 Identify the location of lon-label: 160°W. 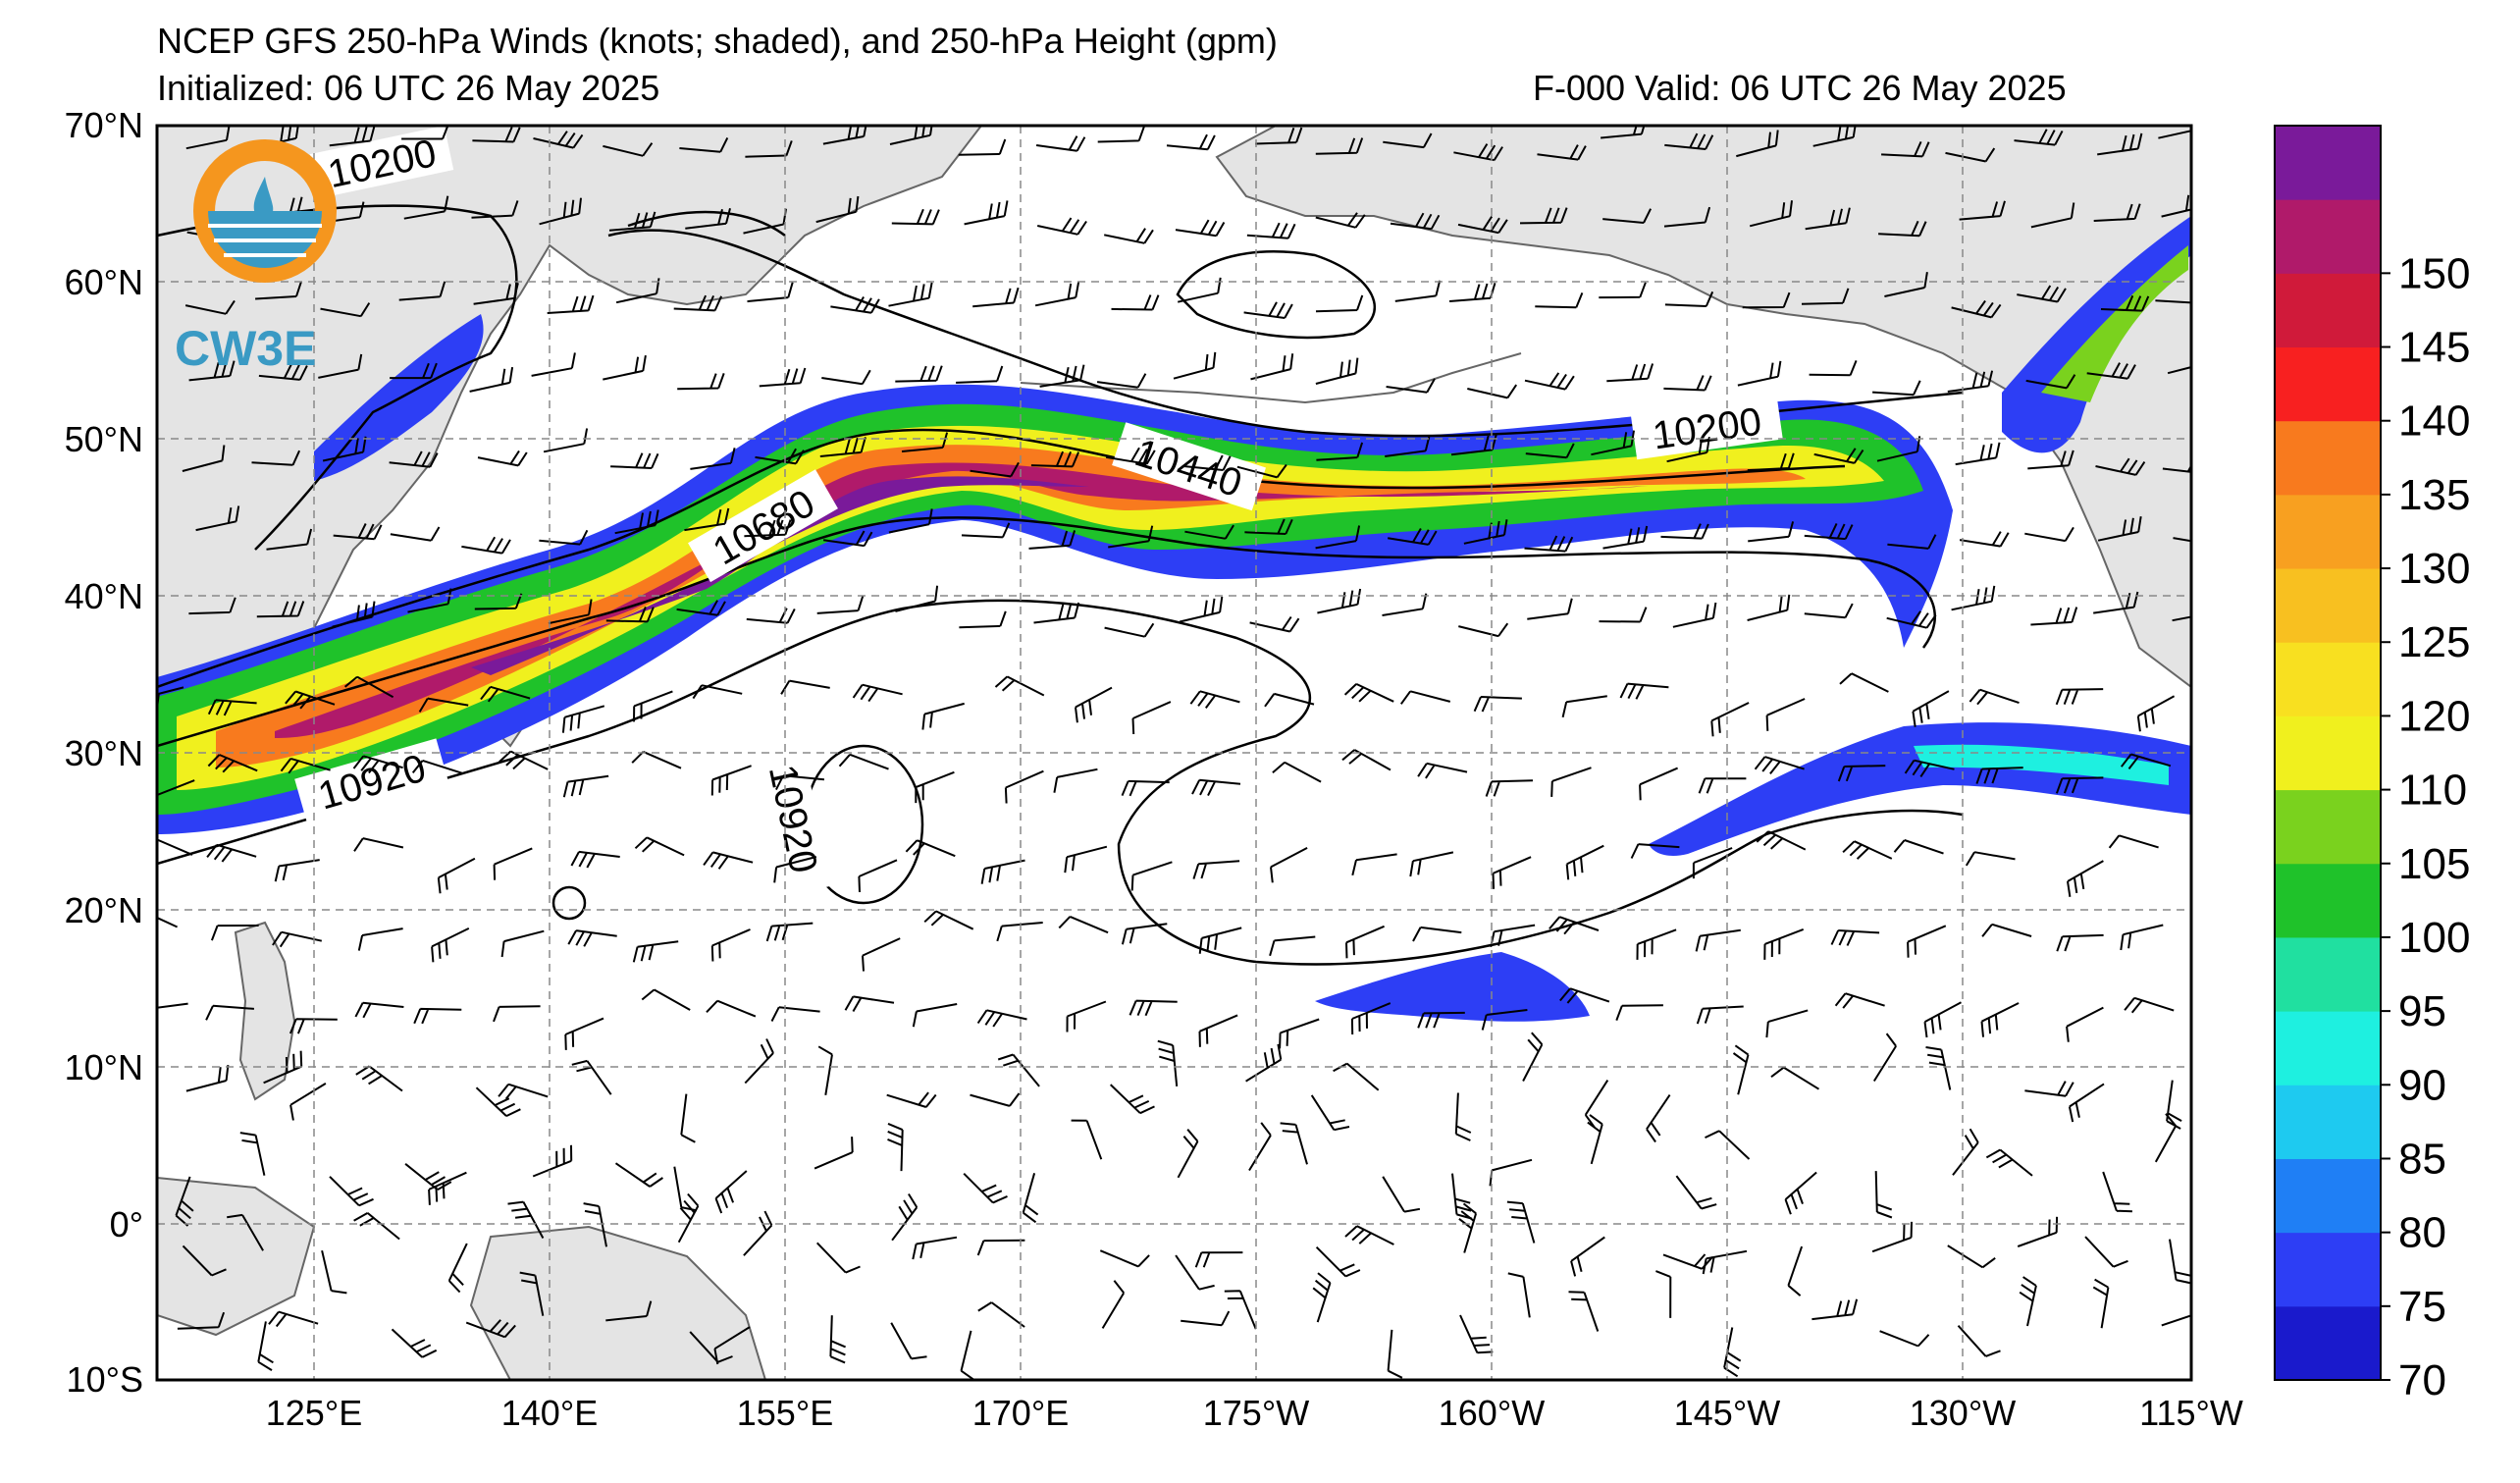
(1492, 1413).